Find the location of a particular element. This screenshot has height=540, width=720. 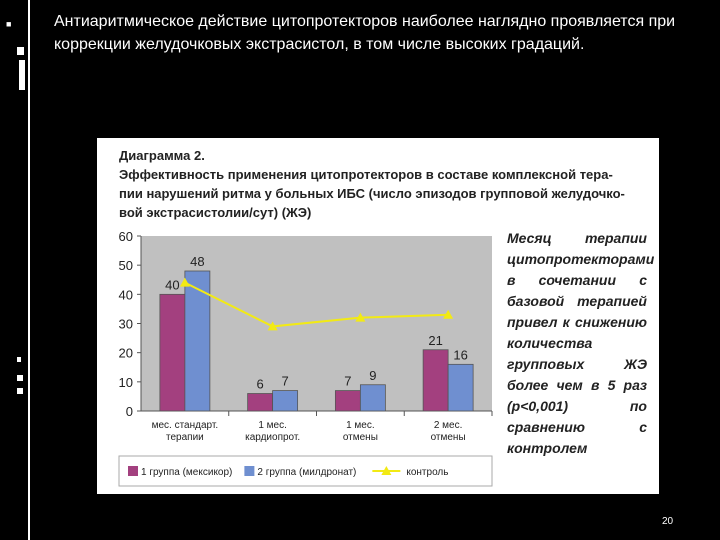

bar-data-label: 40 is located at coordinates (172, 284).